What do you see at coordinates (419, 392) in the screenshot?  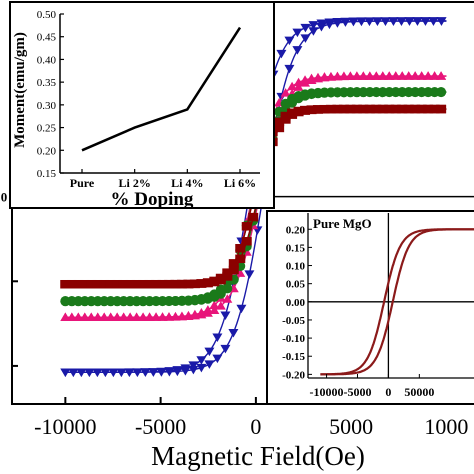 I see `pure-mgo-x-tick-label: 50000` at bounding box center [419, 392].